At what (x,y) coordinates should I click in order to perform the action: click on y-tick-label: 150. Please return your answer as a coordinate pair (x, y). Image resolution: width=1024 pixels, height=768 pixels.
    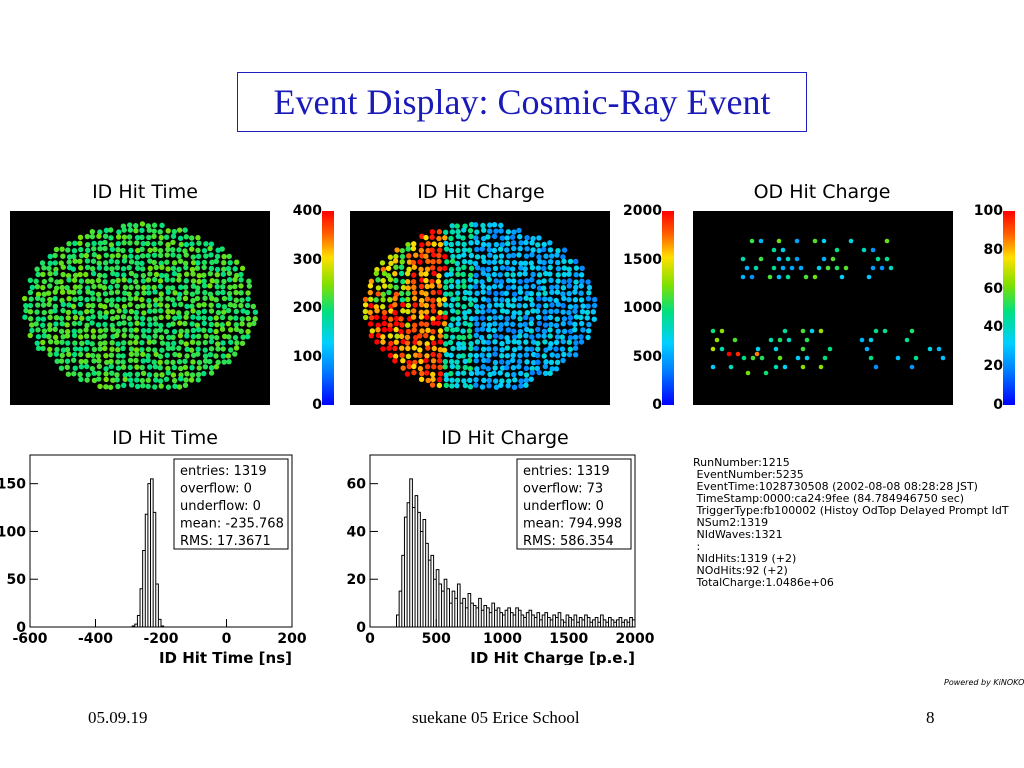
    Looking at the image, I should click on (13, 485).